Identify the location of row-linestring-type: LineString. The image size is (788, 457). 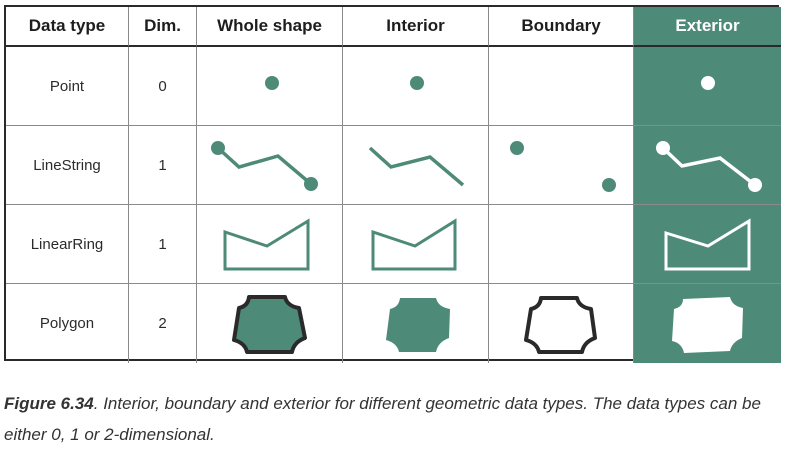
(67, 165).